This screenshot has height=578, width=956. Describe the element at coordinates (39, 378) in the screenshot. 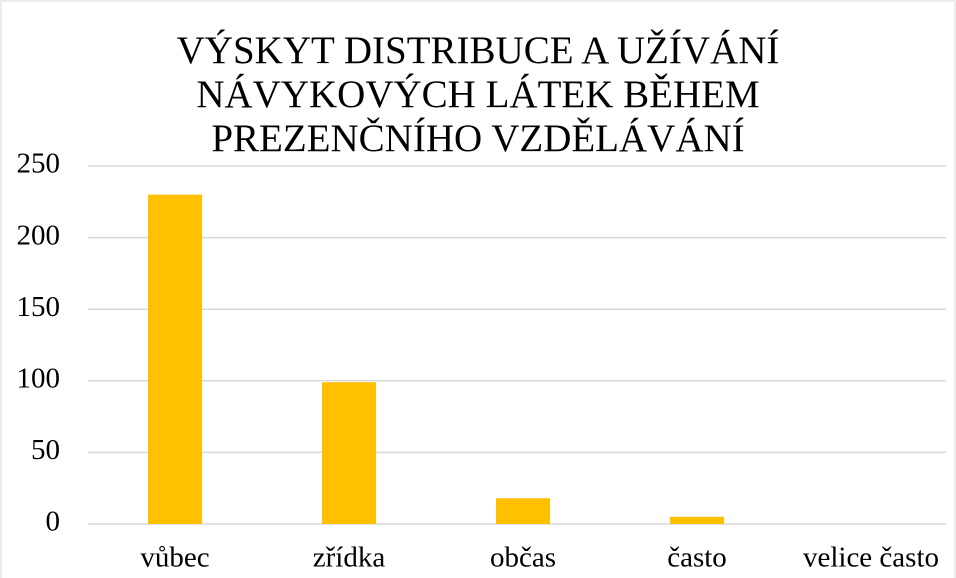

I see `y-tick-label: 100` at that location.